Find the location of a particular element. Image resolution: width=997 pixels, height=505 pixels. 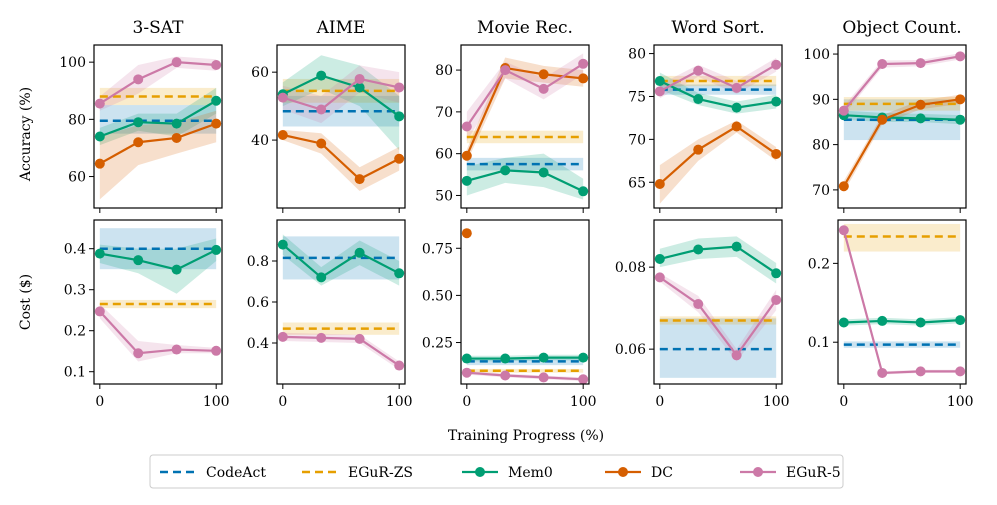

legend-items: CodeAct EGuR-ZS Mem0 DC EGuR-5 is located at coordinates (500, 473).